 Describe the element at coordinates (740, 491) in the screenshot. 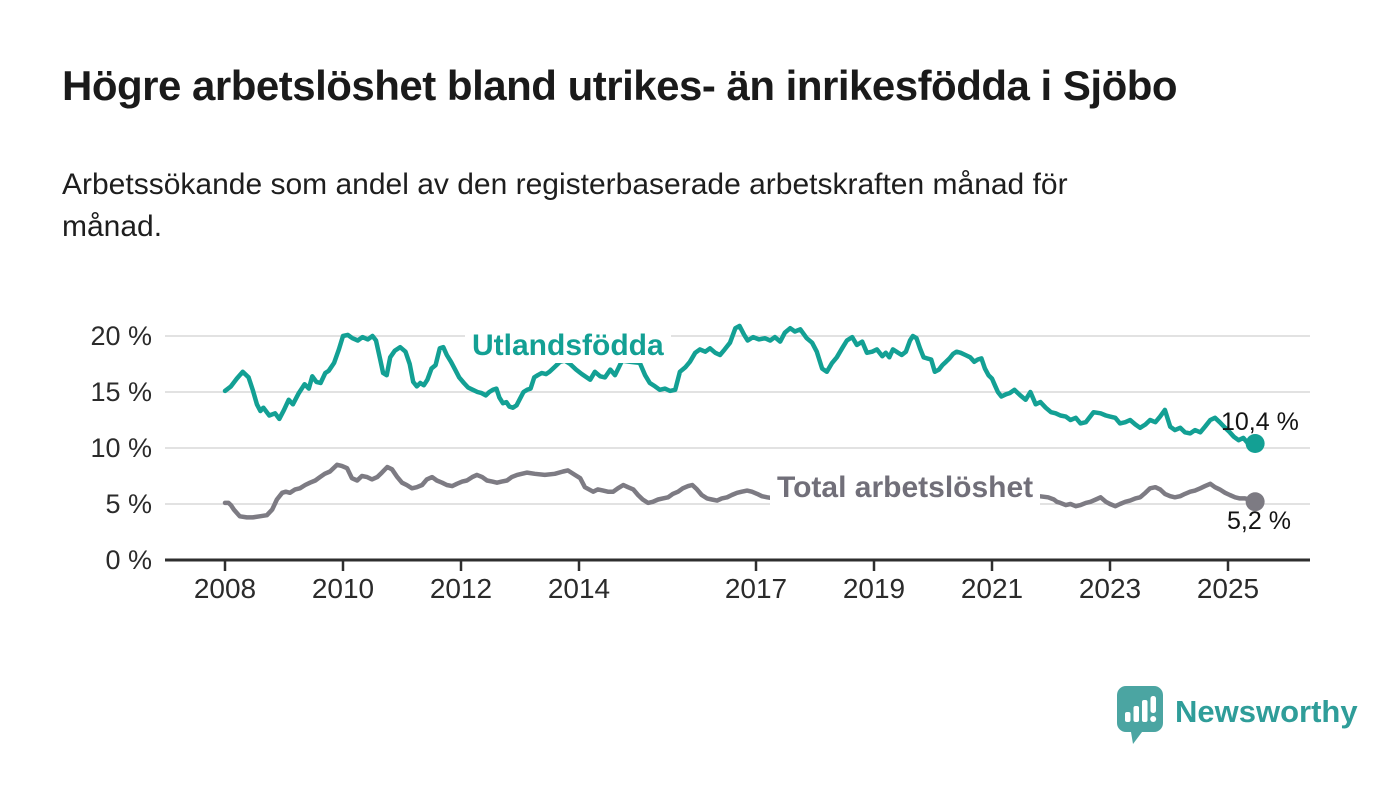

I see `line-total-arbetsloshet` at that location.